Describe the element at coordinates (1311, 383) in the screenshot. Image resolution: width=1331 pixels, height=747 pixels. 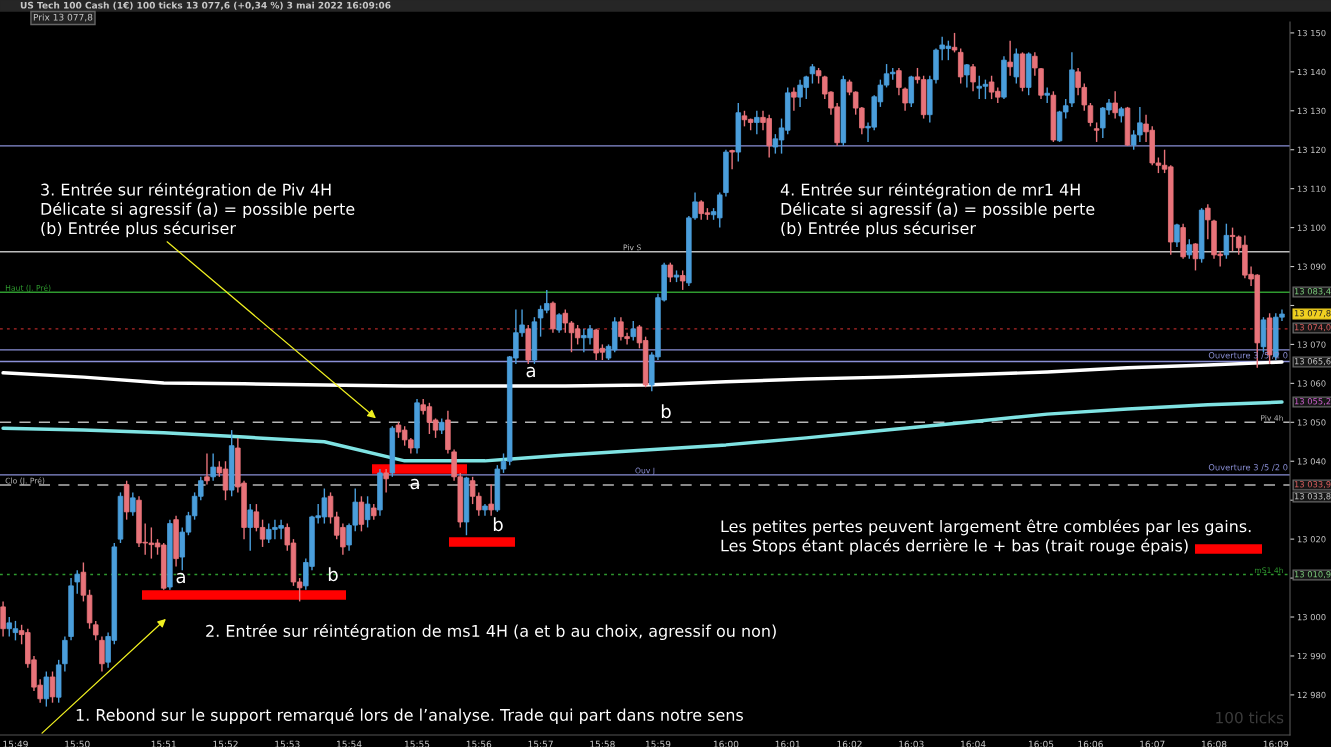
I see `y-tick-label: 13 060` at that location.